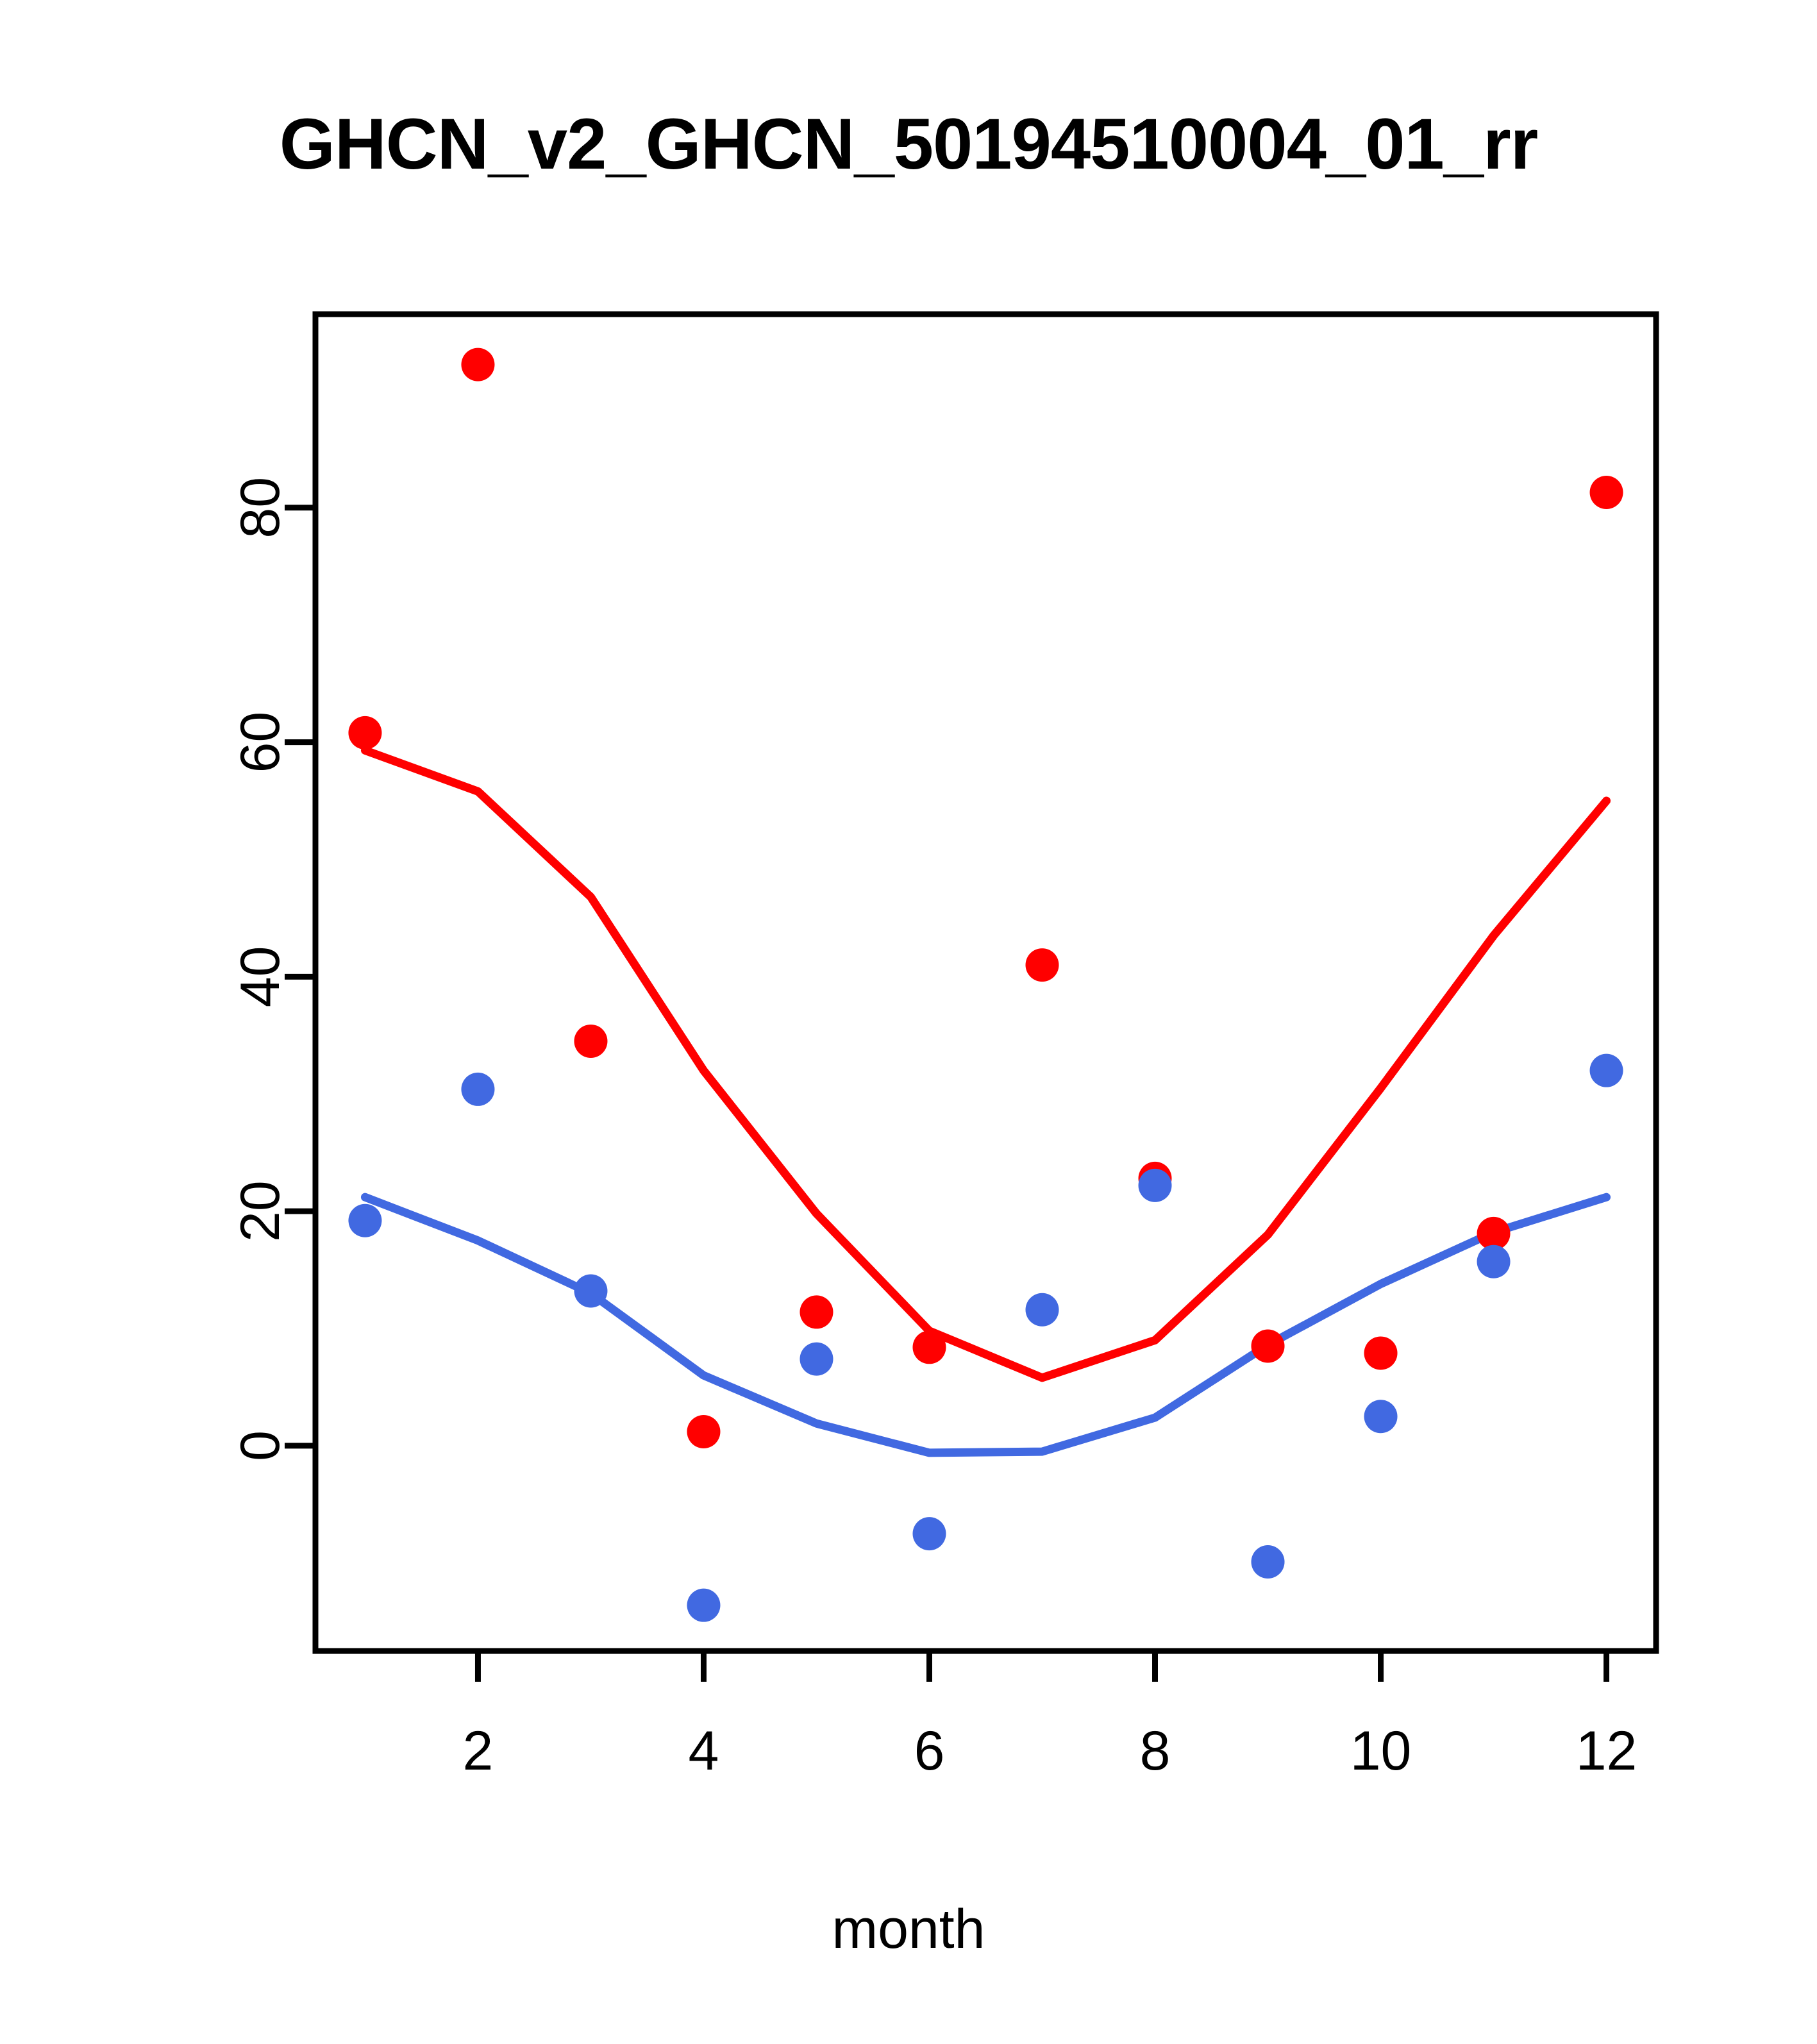 The height and width of the screenshot is (2044, 1817). What do you see at coordinates (1381, 1751) in the screenshot?
I see `x-axis-tick-label: 10` at bounding box center [1381, 1751].